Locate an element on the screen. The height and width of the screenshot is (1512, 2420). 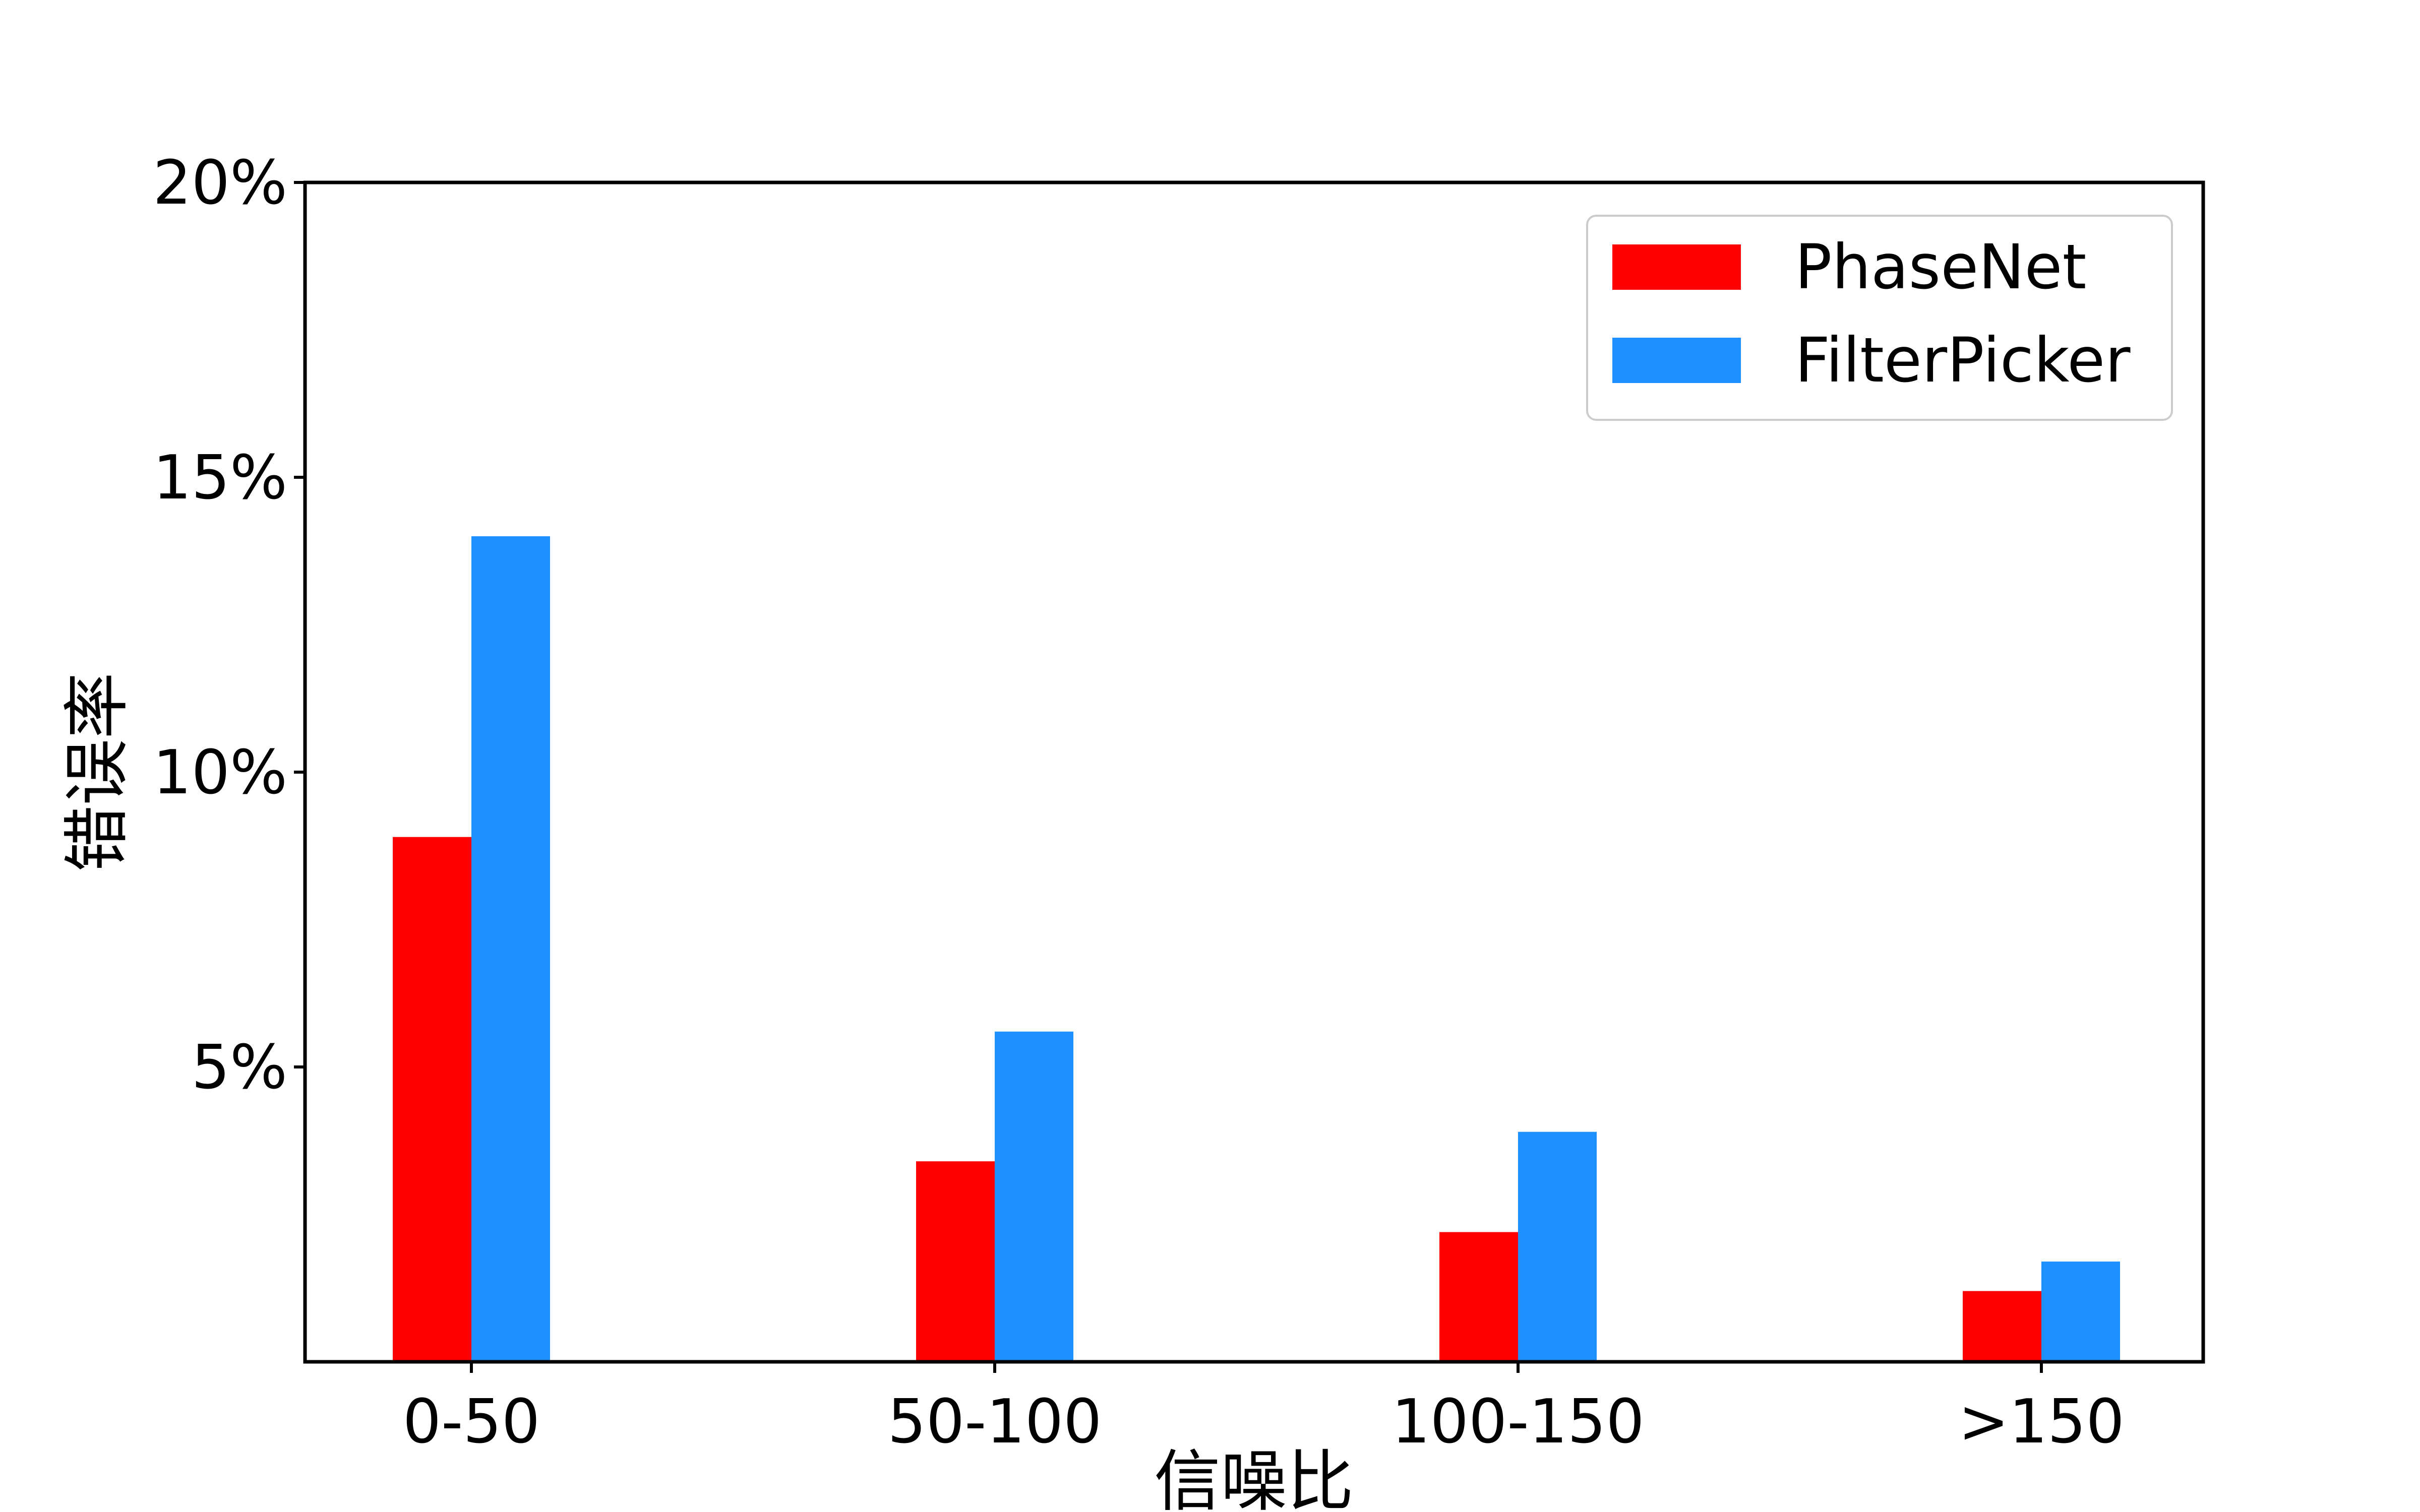
x-axis-title: 信噪比 is located at coordinates (1254, 1478).